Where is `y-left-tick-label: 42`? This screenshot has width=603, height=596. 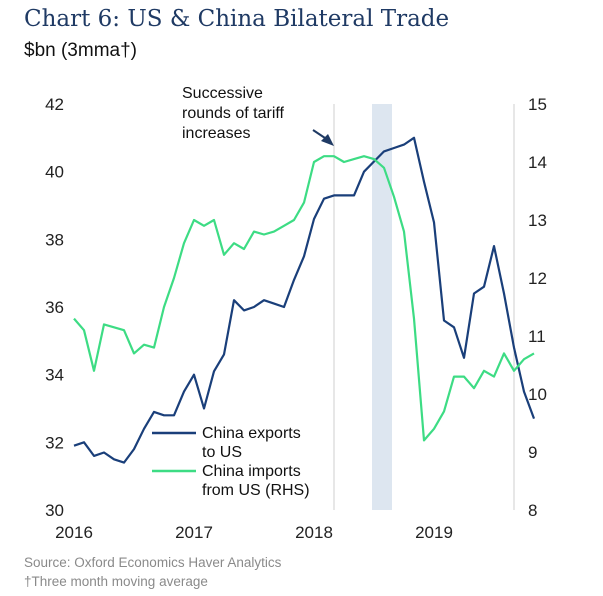 y-left-tick-label: 42 is located at coordinates (54, 104).